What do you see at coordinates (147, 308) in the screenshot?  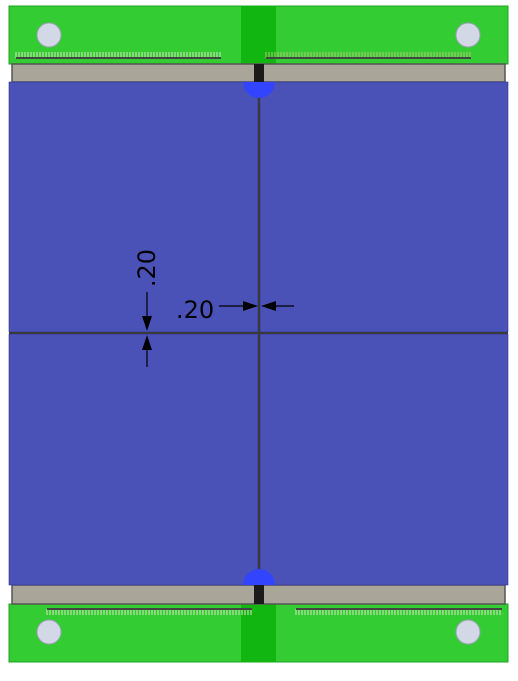 I see `vertical-gap-dimension: .20` at bounding box center [147, 308].